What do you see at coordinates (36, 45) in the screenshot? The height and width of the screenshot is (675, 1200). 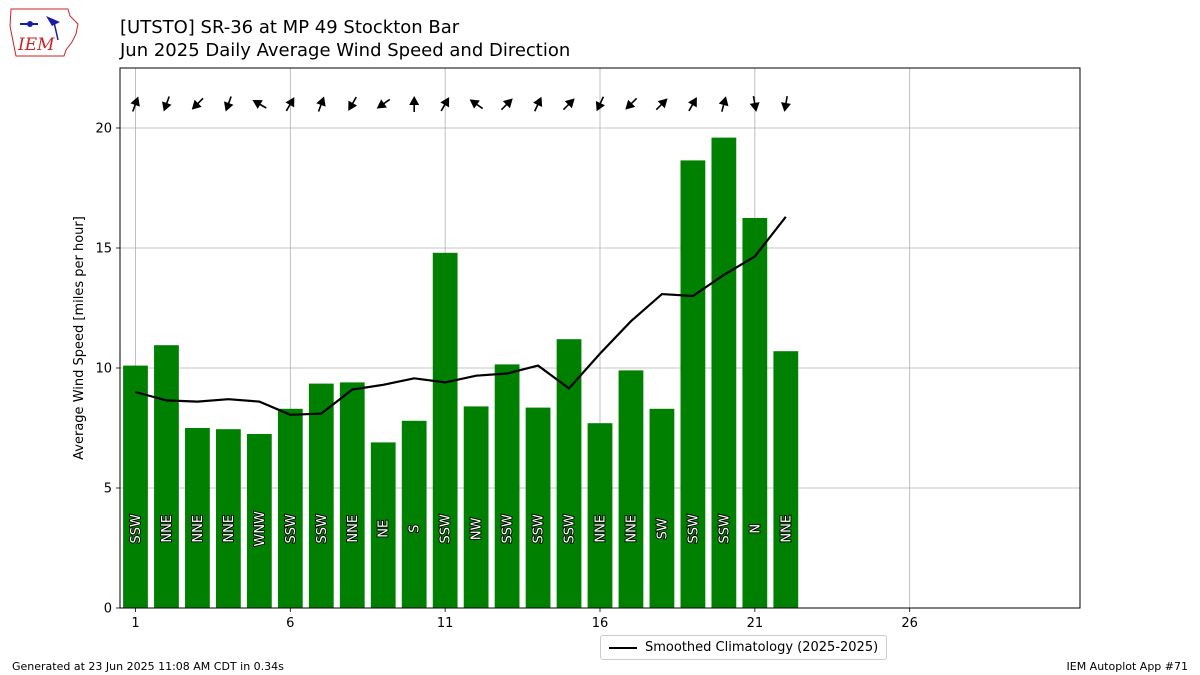 I see `logo-text: IEM` at bounding box center [36, 45].